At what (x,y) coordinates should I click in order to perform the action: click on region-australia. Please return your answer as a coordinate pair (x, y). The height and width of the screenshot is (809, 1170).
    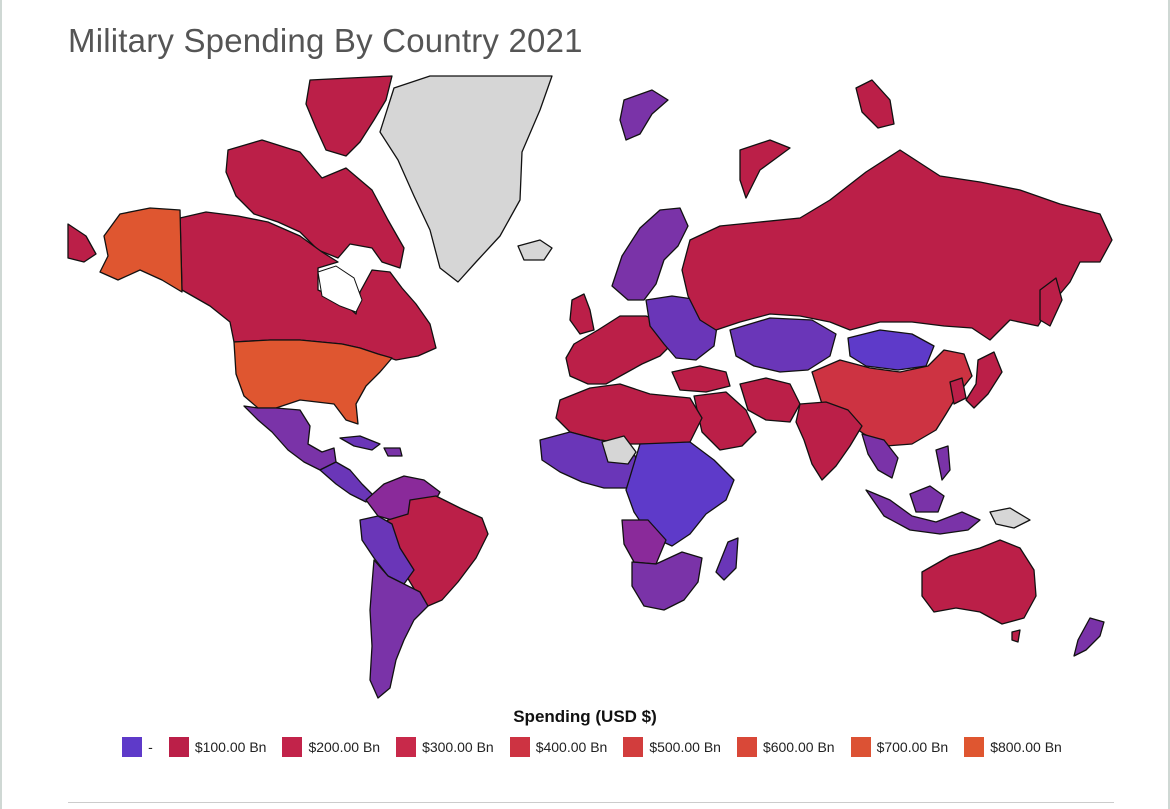
    Looking at the image, I should click on (979, 582).